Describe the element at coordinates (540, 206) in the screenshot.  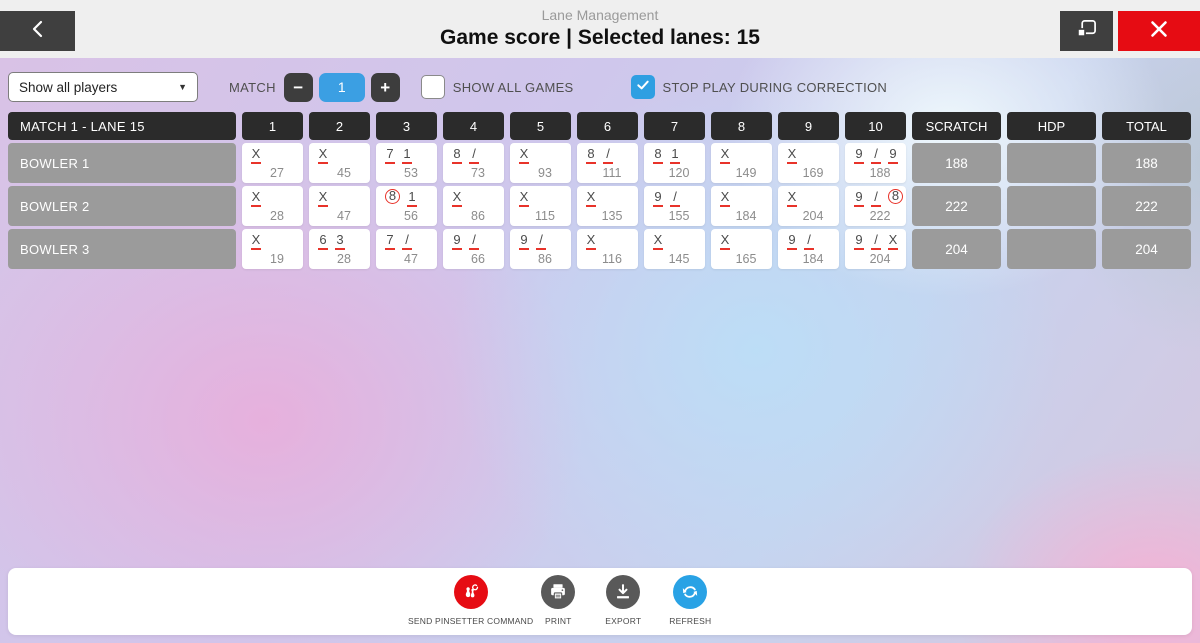
I see `frame-cell: X 115` at that location.